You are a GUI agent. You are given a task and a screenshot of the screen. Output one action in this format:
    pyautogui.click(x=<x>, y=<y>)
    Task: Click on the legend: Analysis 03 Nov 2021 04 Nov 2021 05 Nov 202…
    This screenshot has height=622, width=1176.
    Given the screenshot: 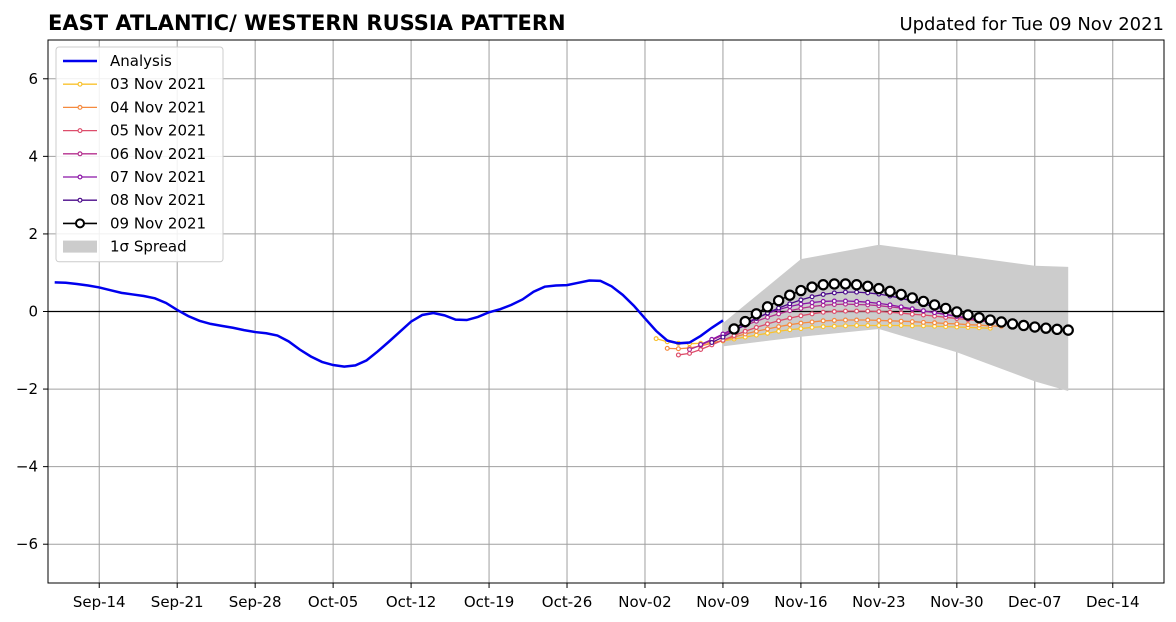 What is the action you would take?
    pyautogui.click(x=139, y=154)
    